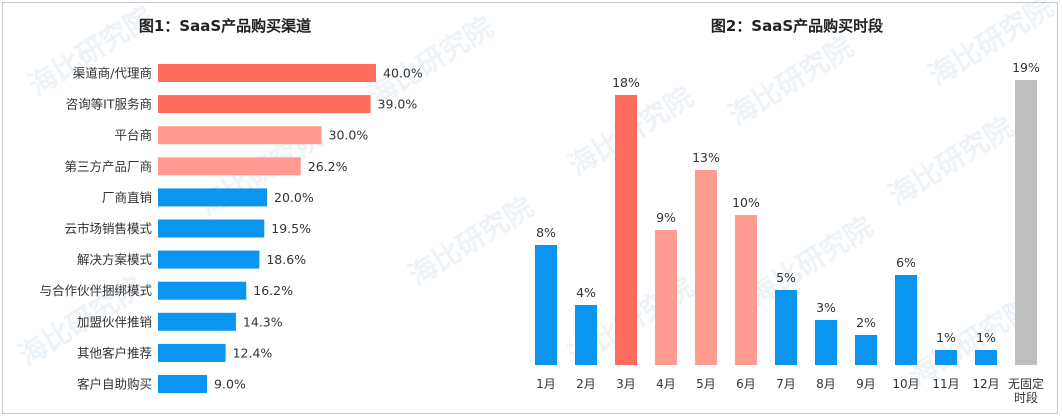 The width and height of the screenshot is (1062, 418). I want to click on data-label: 14.3%, so click(263, 321).